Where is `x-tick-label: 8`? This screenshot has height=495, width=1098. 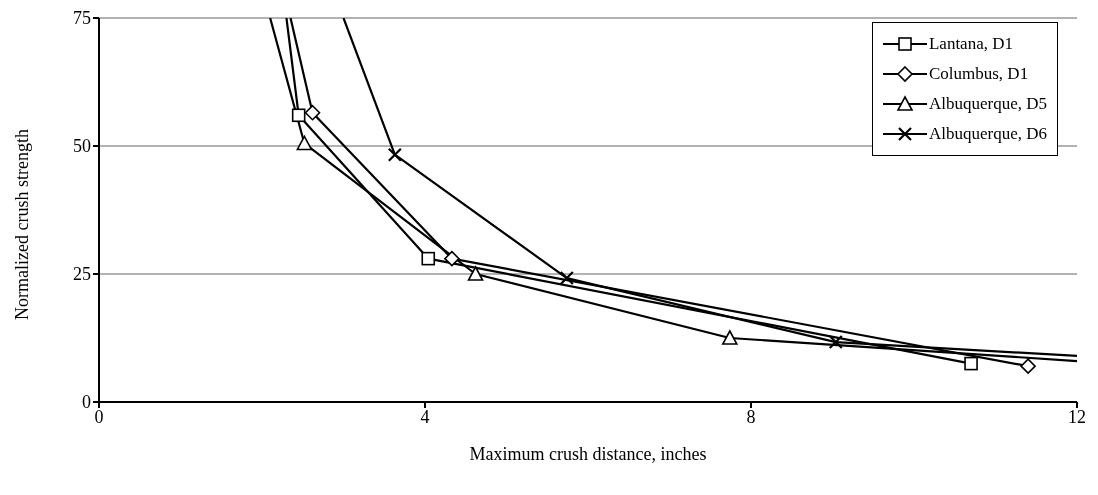 x-tick-label: 8 is located at coordinates (751, 416).